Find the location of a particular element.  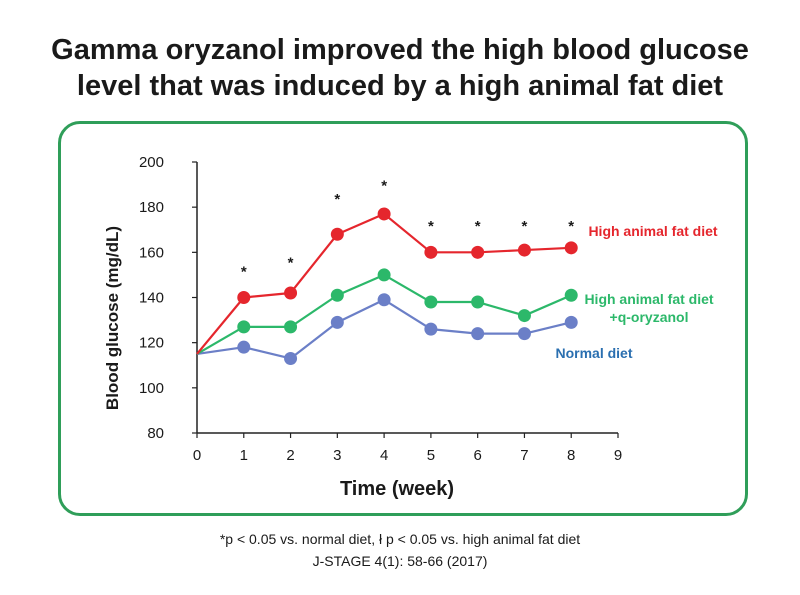

series-label-oryzanol-line2: +q-oryzanol is located at coordinates (649, 317).